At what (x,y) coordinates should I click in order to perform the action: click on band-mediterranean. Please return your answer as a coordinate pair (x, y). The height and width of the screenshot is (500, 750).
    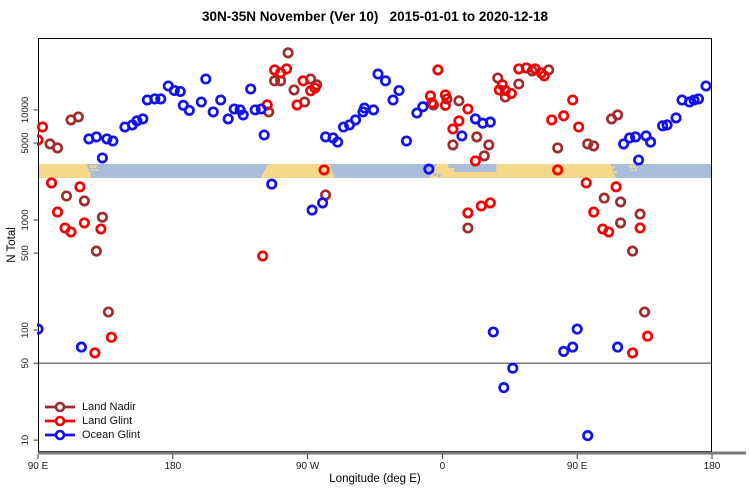
    Looking at the image, I should click on (451, 166).